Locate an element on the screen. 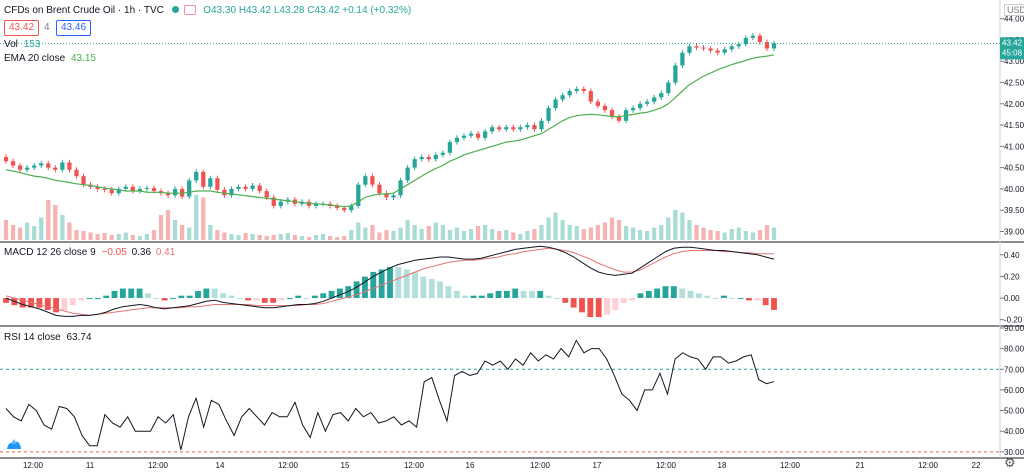 Image resolution: width=1024 pixels, height=474 pixels. tradingview-logo-icon is located at coordinates (14, 446).